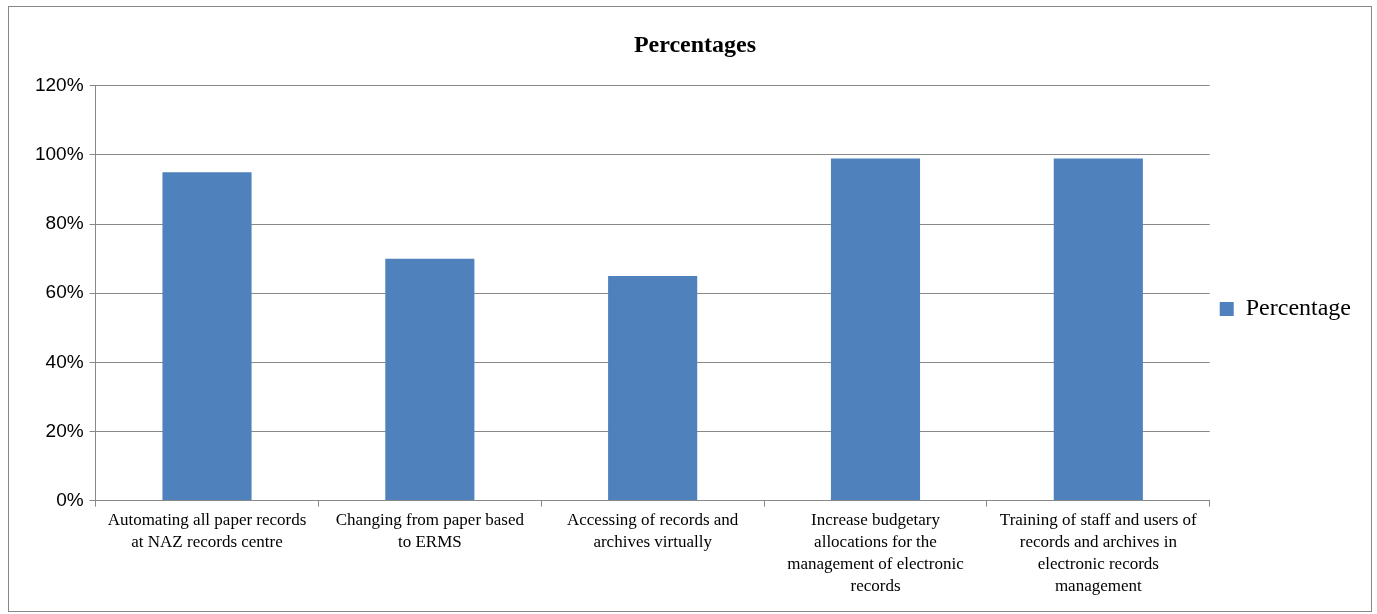  Describe the element at coordinates (70, 499) in the screenshot. I see `y-tick-label: 0%` at that location.